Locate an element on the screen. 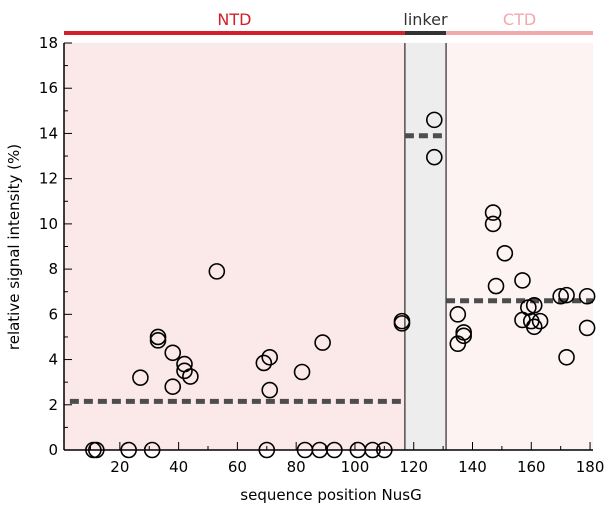 The width and height of the screenshot is (608, 507). x-tick-label: 40 is located at coordinates (178, 467).